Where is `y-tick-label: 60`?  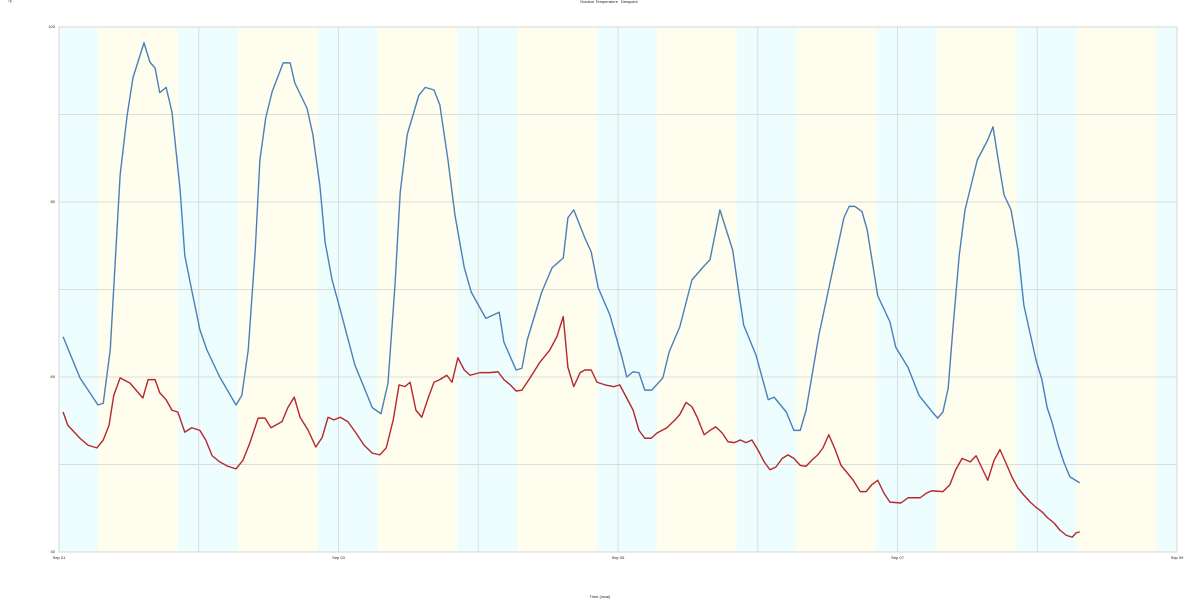 y-tick-label: 60 is located at coordinates (53, 376).